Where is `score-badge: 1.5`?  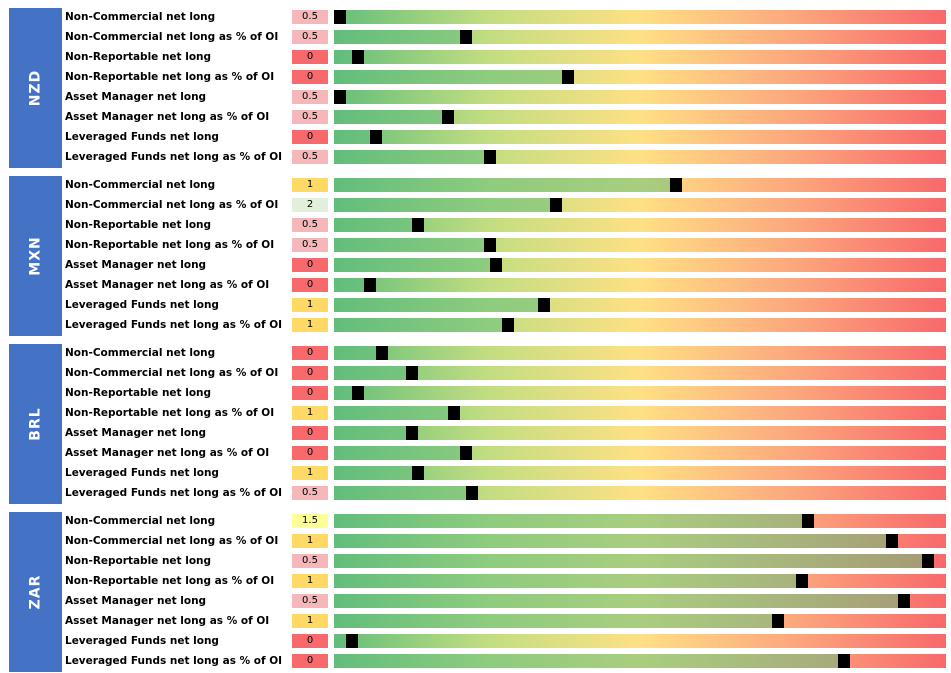
score-badge: 1.5 is located at coordinates (310, 521).